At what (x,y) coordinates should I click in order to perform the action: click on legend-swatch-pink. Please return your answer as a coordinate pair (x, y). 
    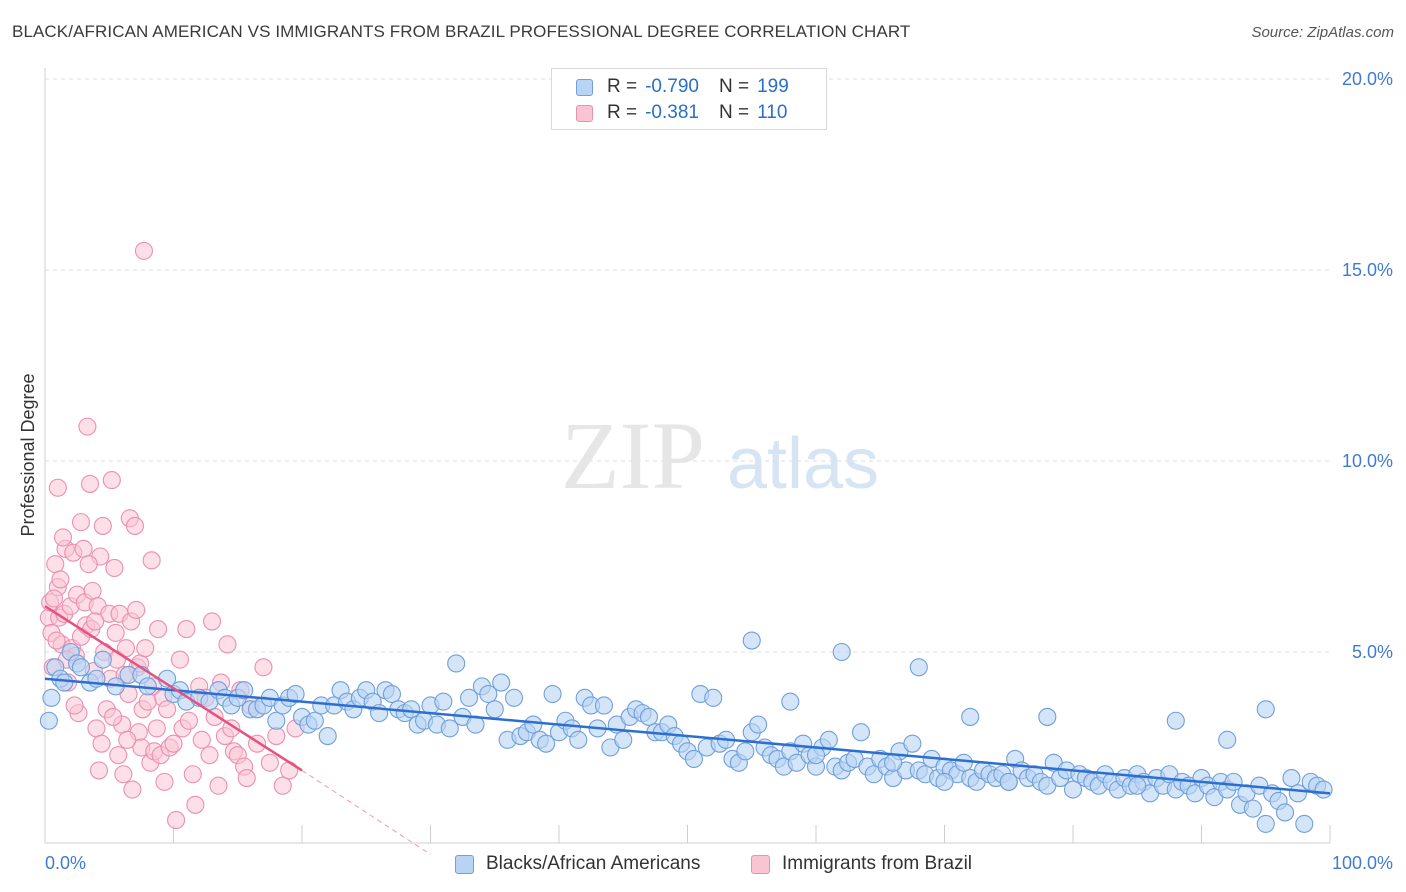
    Looking at the image, I should click on (584, 113).